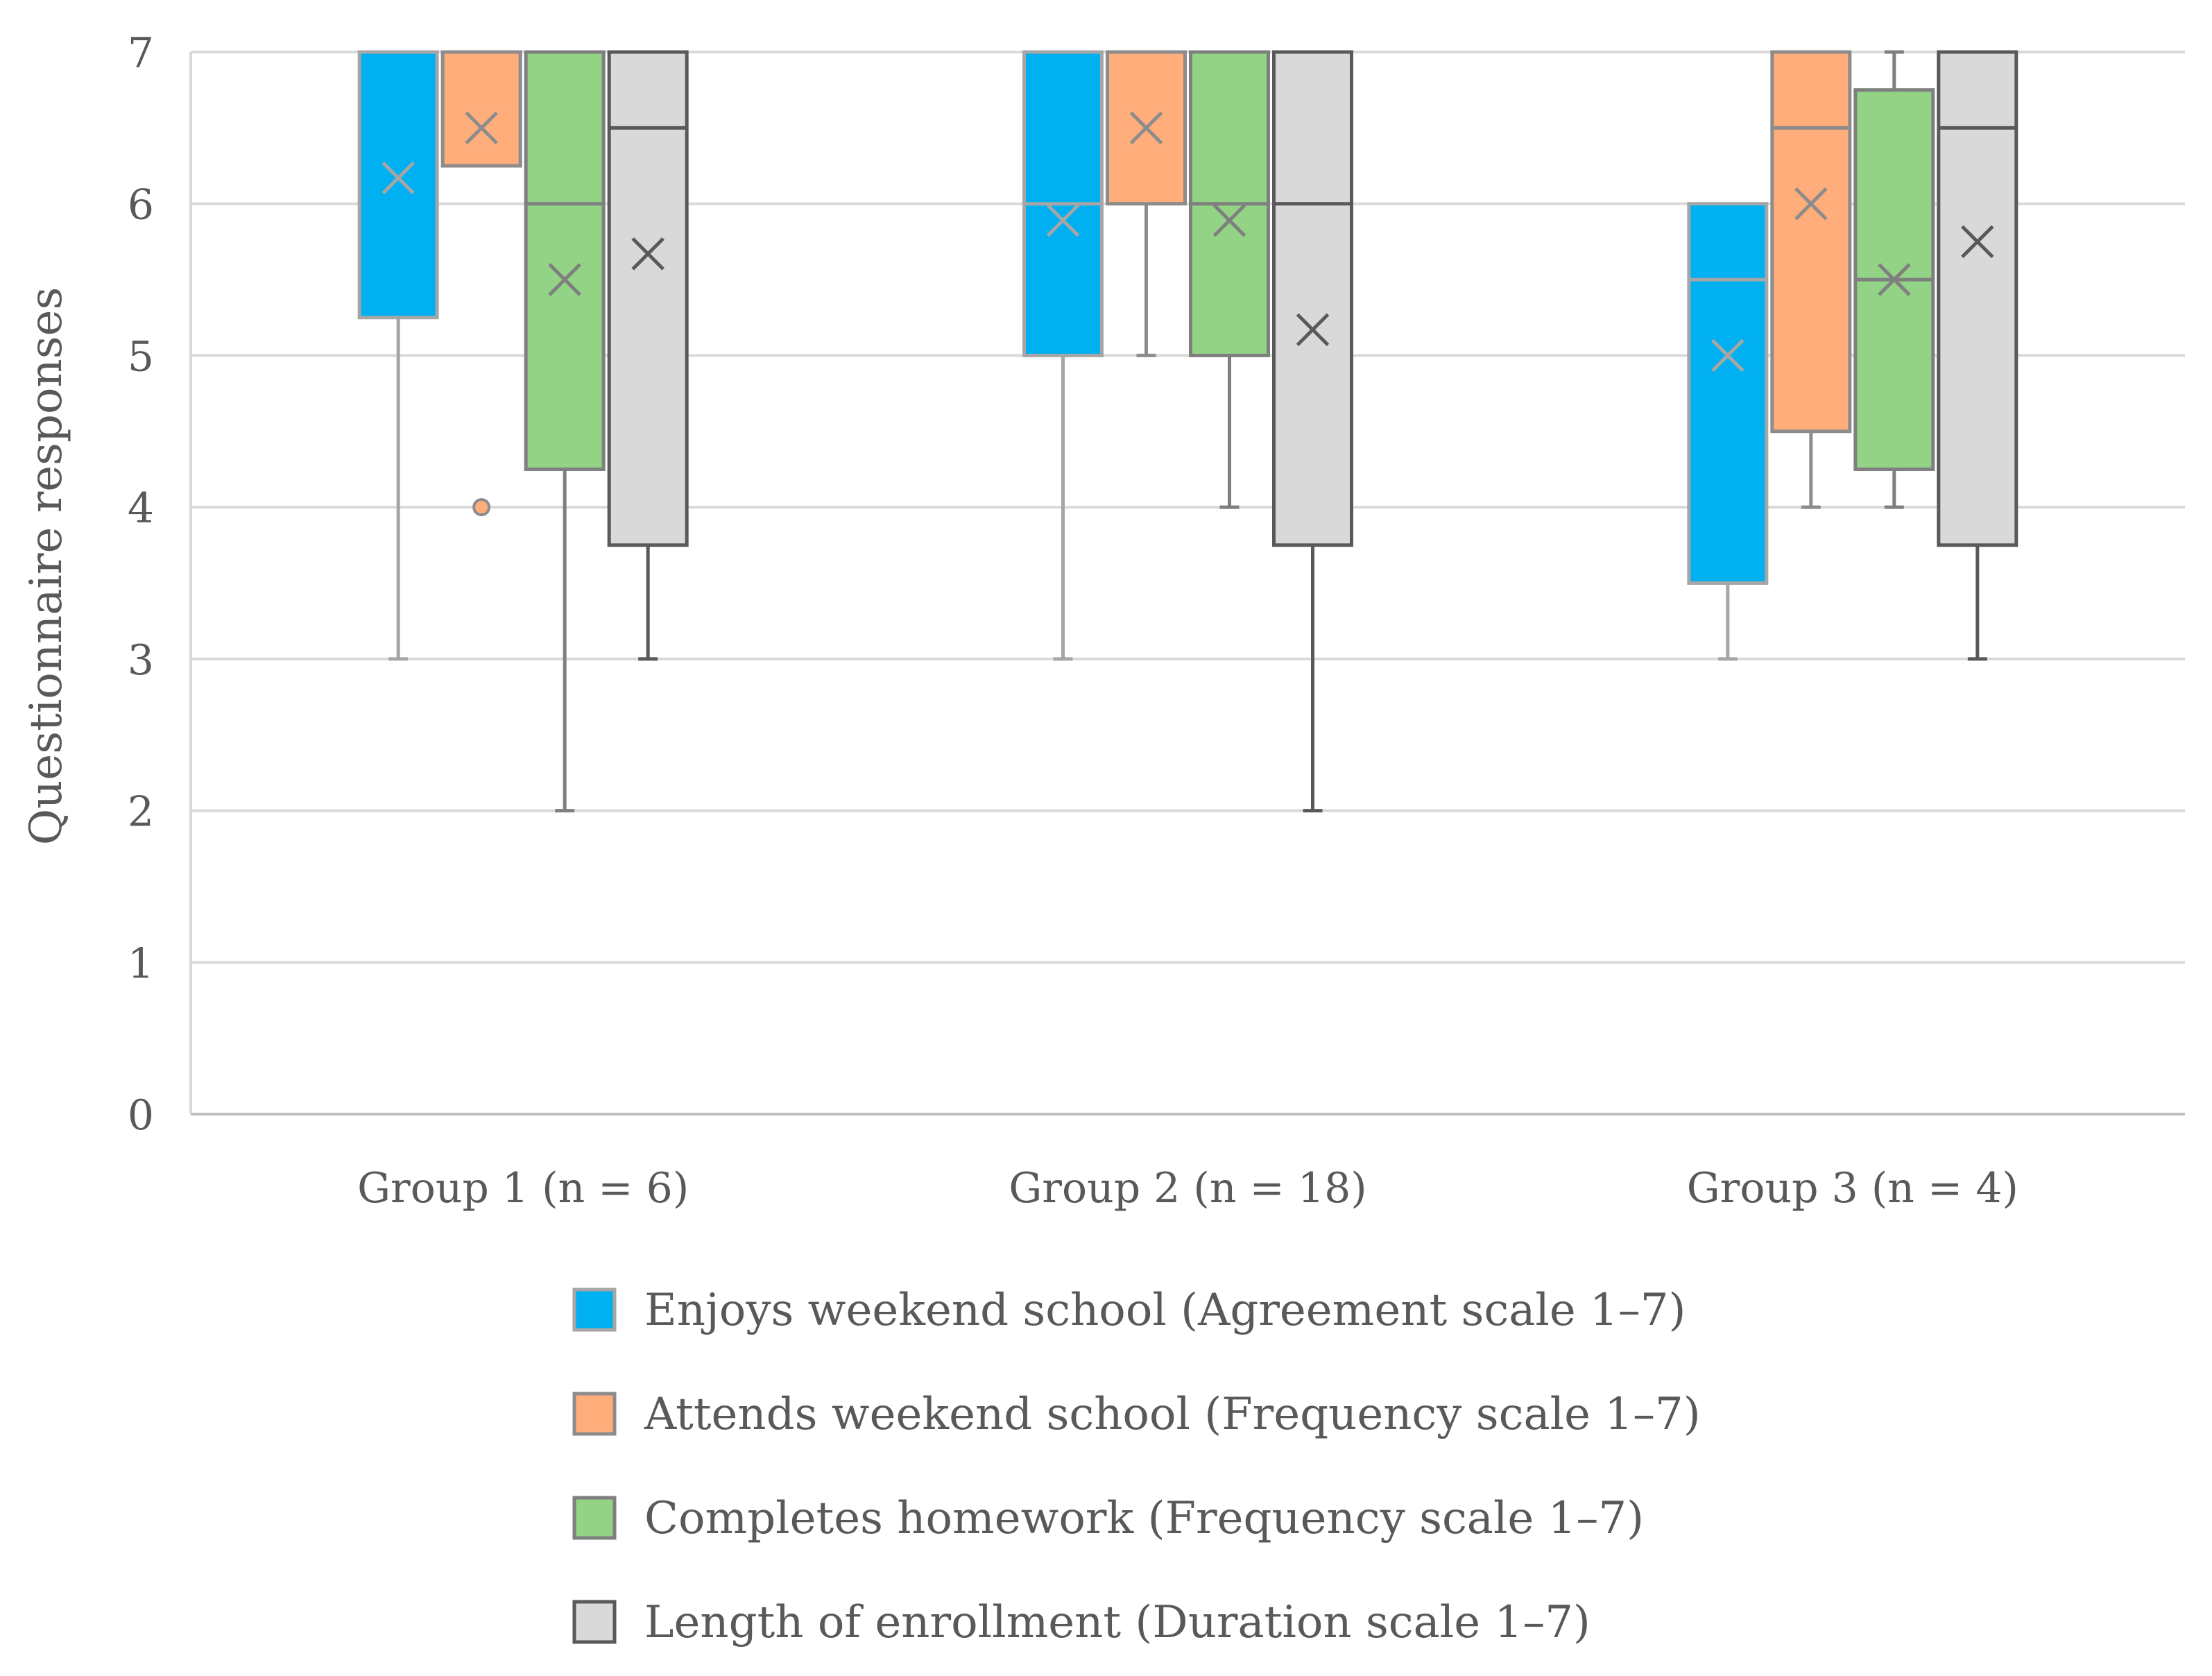 The width and height of the screenshot is (2212, 1676). I want to click on y-tick-label: 7, so click(141, 53).